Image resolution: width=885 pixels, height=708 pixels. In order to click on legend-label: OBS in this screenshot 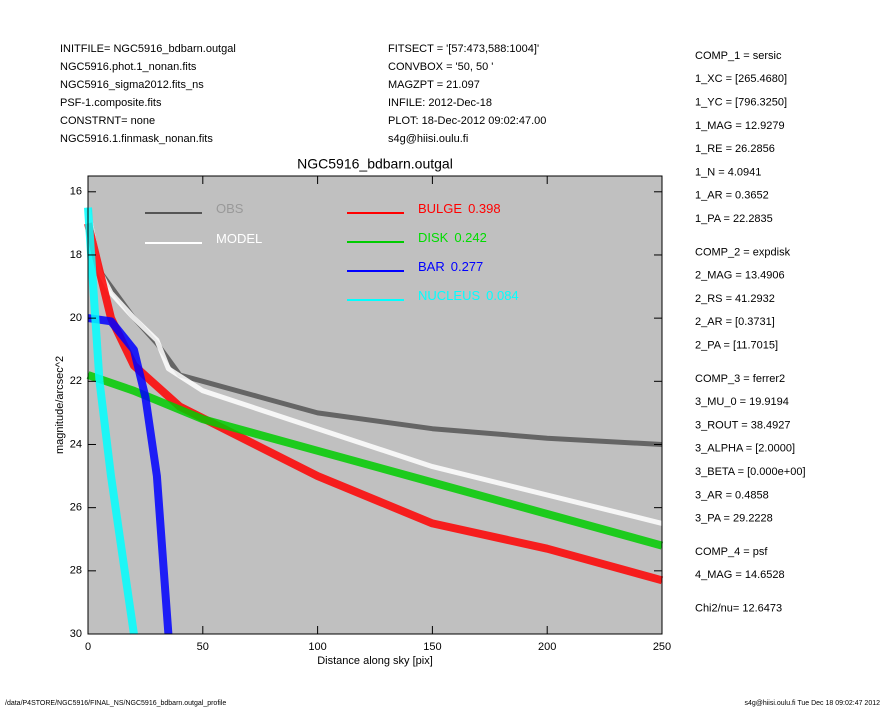, I will do `click(230, 208)`.